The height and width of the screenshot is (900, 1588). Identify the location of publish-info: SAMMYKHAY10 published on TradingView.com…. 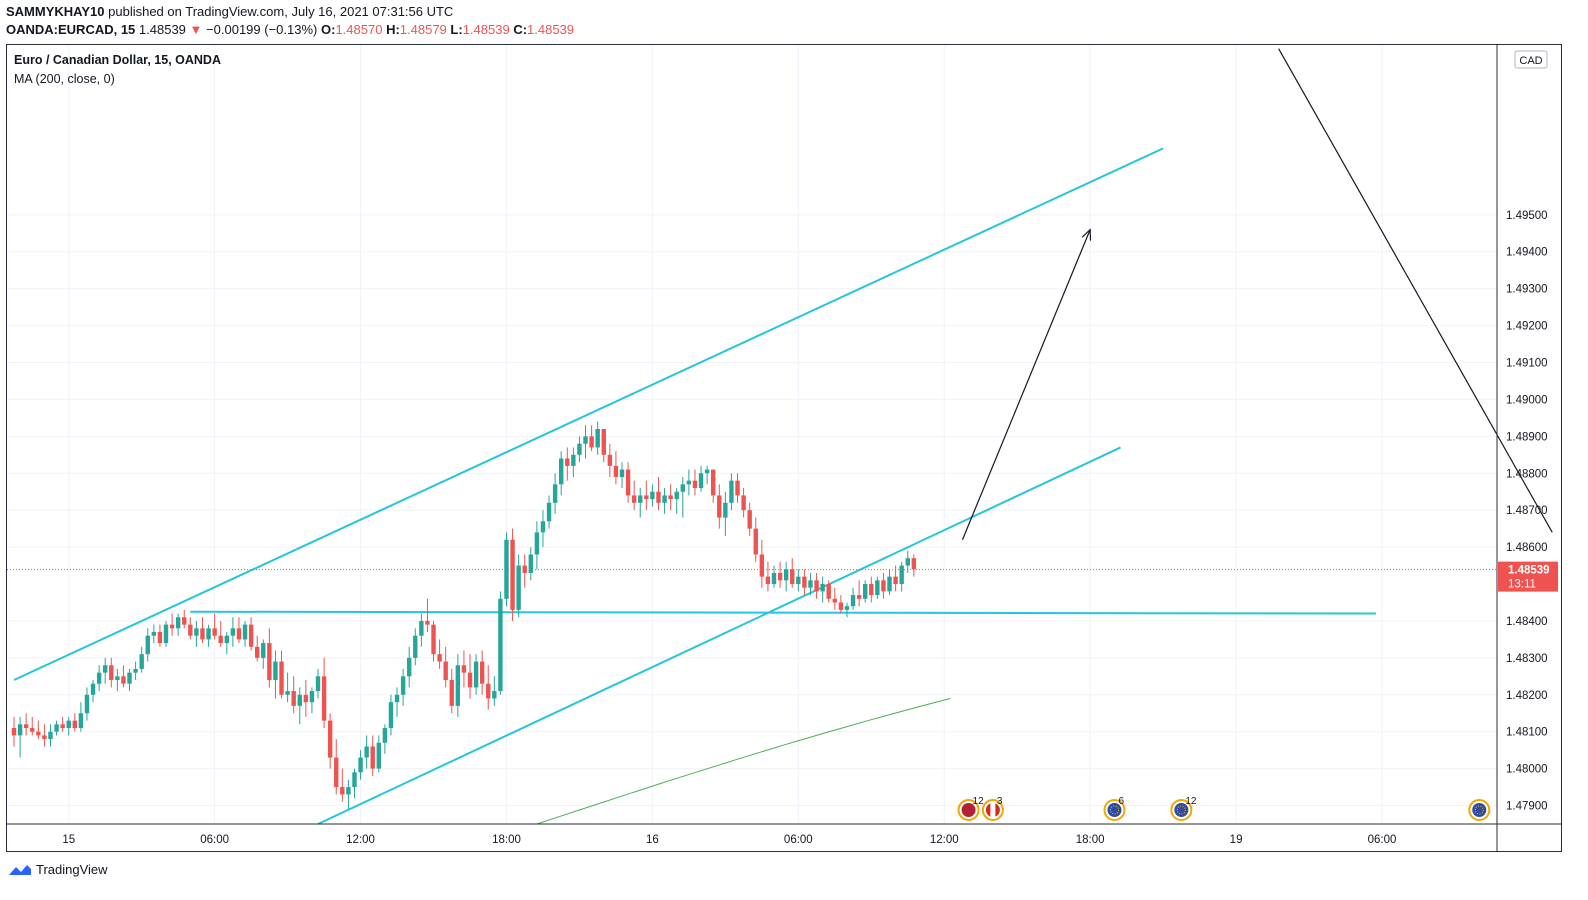
(229, 11).